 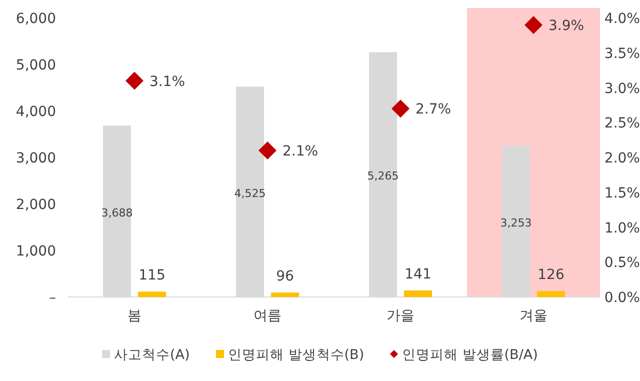 What do you see at coordinates (250, 193) in the screenshot?
I see `data-label: 4,525` at bounding box center [250, 193].